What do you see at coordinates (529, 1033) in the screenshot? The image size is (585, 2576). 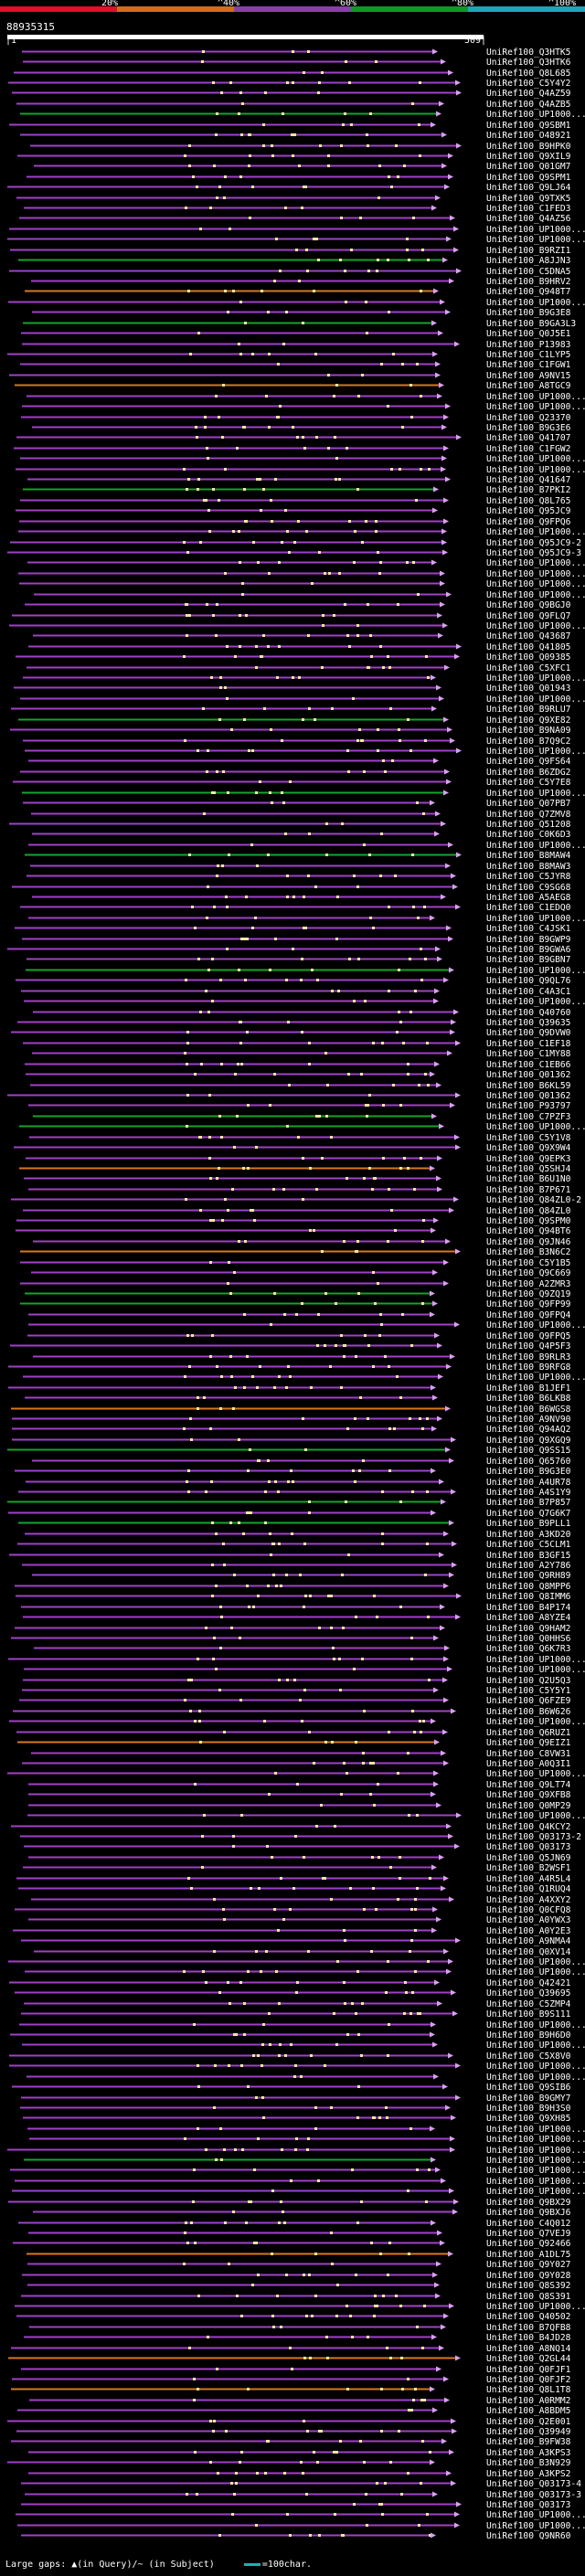 I see `hit-label: UniRef100_Q9DVW0` at bounding box center [529, 1033].